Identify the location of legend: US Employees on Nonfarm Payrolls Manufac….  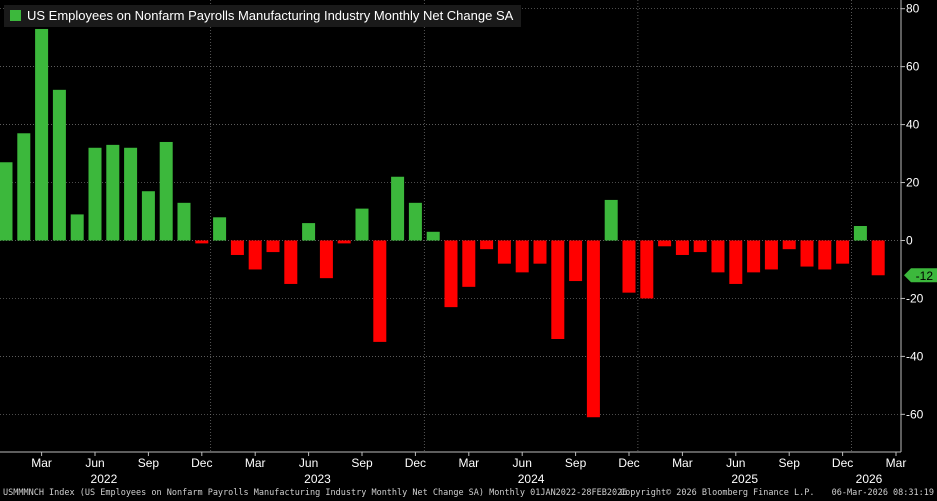
(263, 16).